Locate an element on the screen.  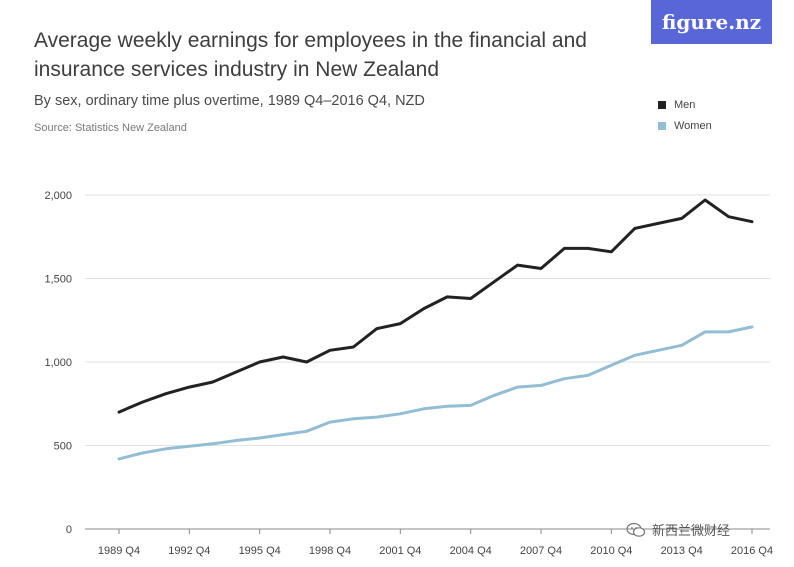
x-tick-label: 1992 Q4 is located at coordinates (189, 551).